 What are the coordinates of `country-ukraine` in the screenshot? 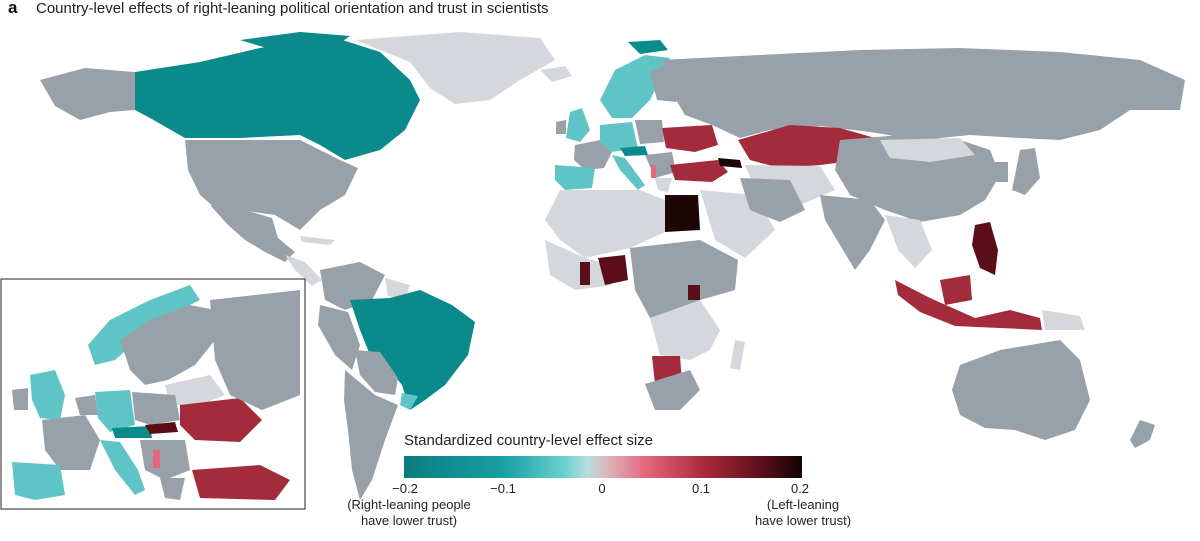 It's located at (690, 138).